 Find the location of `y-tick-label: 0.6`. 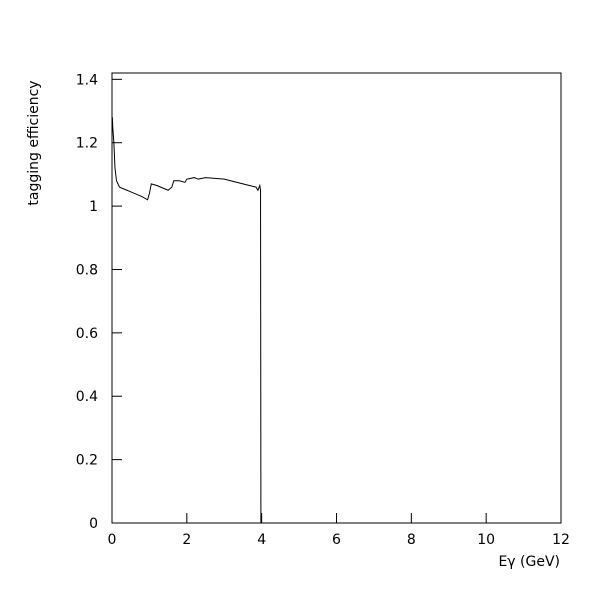

y-tick-label: 0.6 is located at coordinates (87, 334).